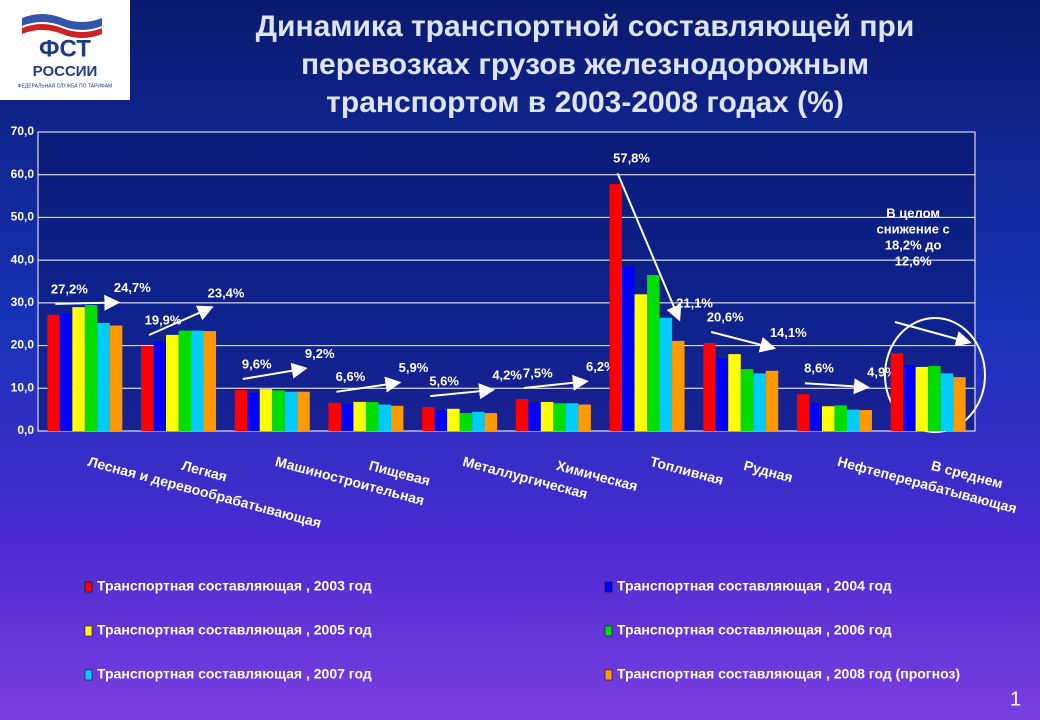 This screenshot has height=720, width=1040. I want to click on data-label: 9,6%, so click(257, 363).